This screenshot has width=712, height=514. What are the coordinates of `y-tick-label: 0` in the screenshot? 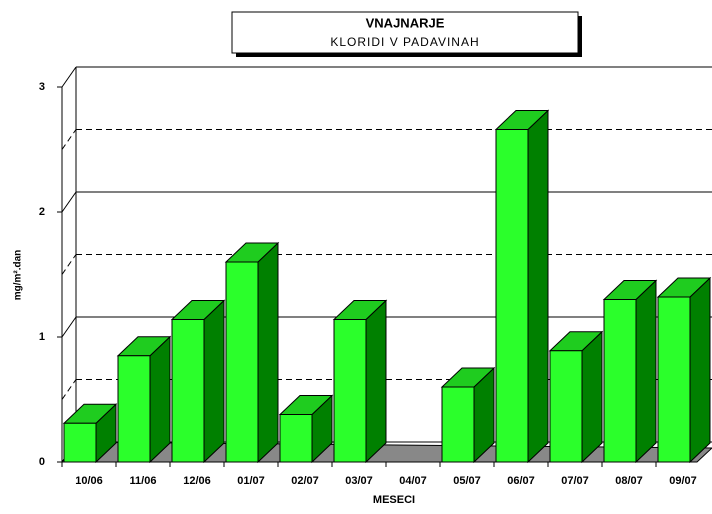 It's located at (42, 462).